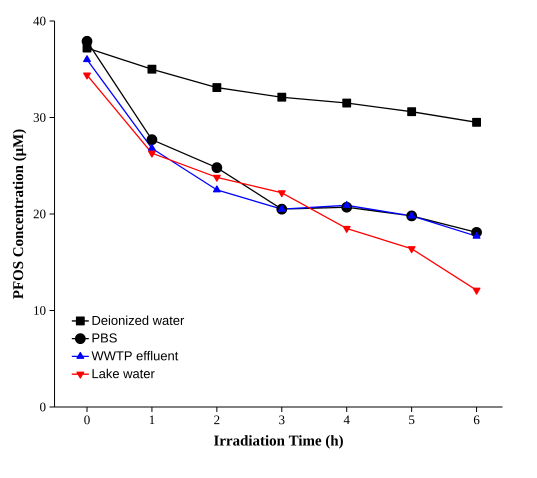 This screenshot has height=478, width=537. I want to click on legend-label: Lake water, so click(123, 373).